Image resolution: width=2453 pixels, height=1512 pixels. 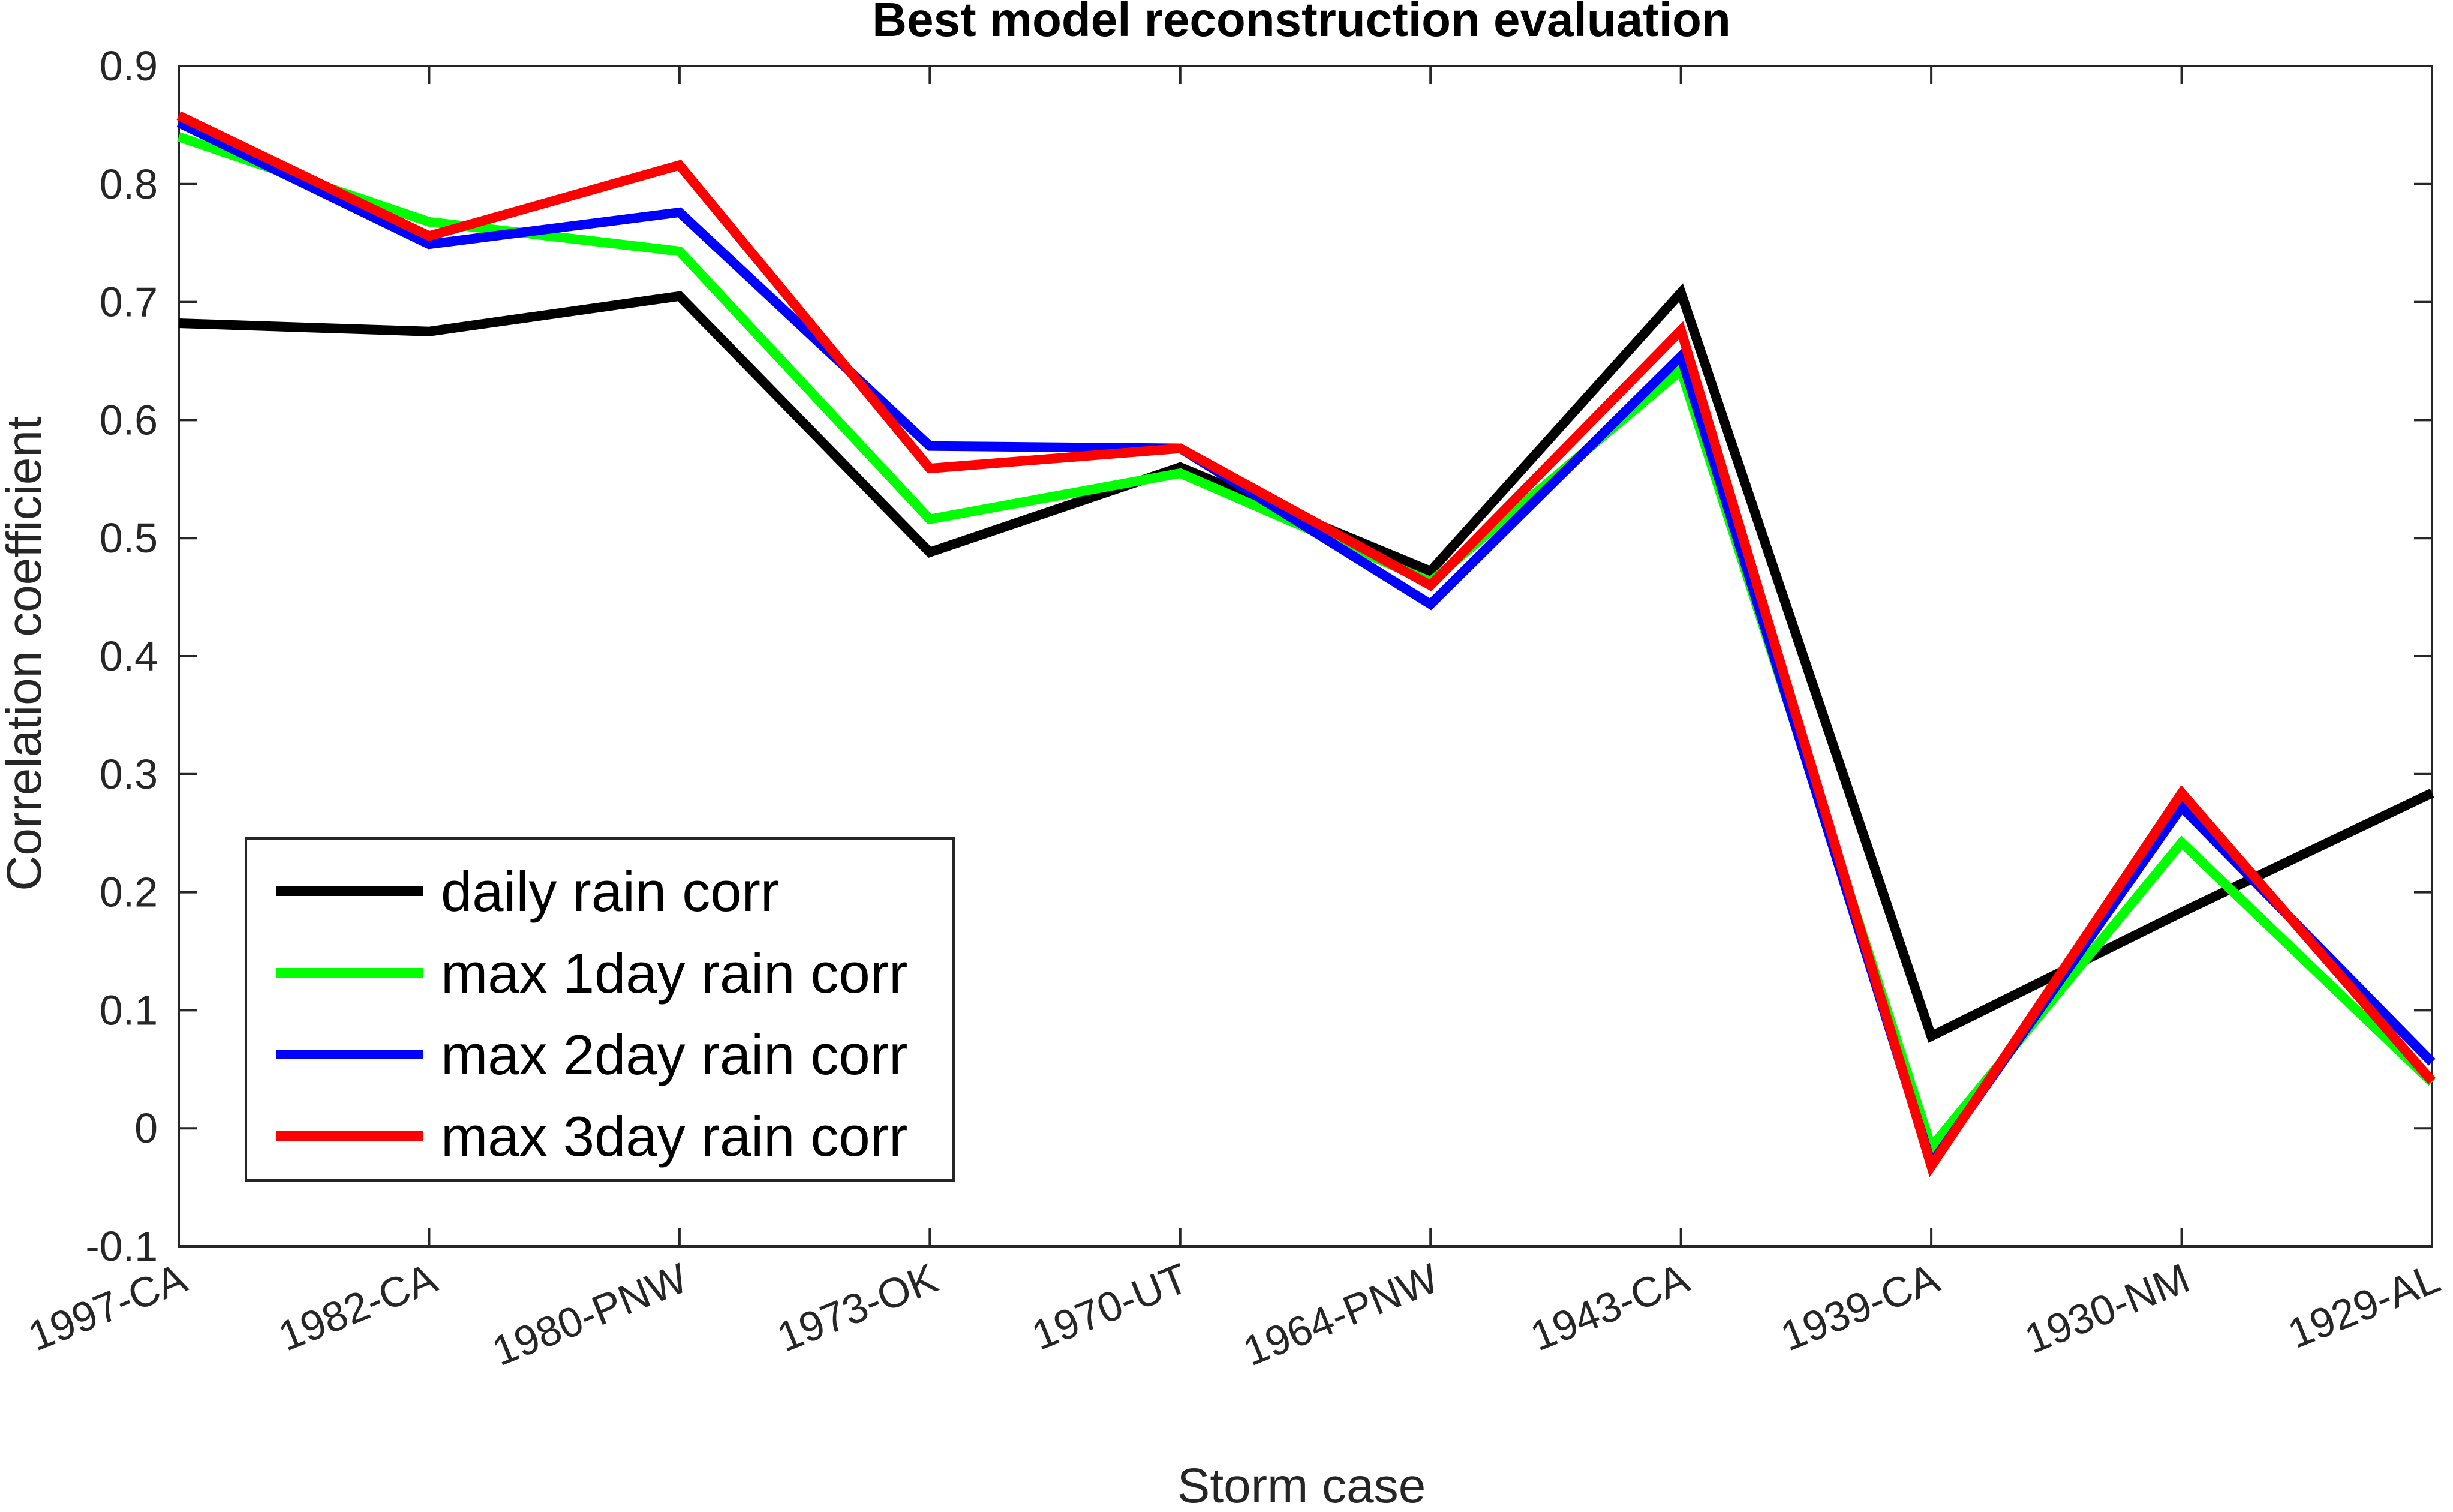 What do you see at coordinates (129, 1010) in the screenshot?
I see `y-tick-label: 0.1` at bounding box center [129, 1010].